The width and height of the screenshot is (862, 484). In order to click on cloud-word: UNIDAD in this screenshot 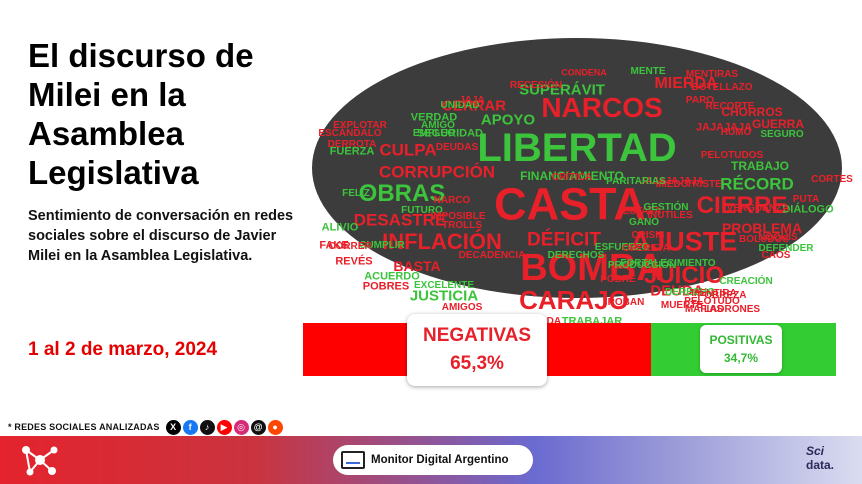, I will do `click(460, 105)`.